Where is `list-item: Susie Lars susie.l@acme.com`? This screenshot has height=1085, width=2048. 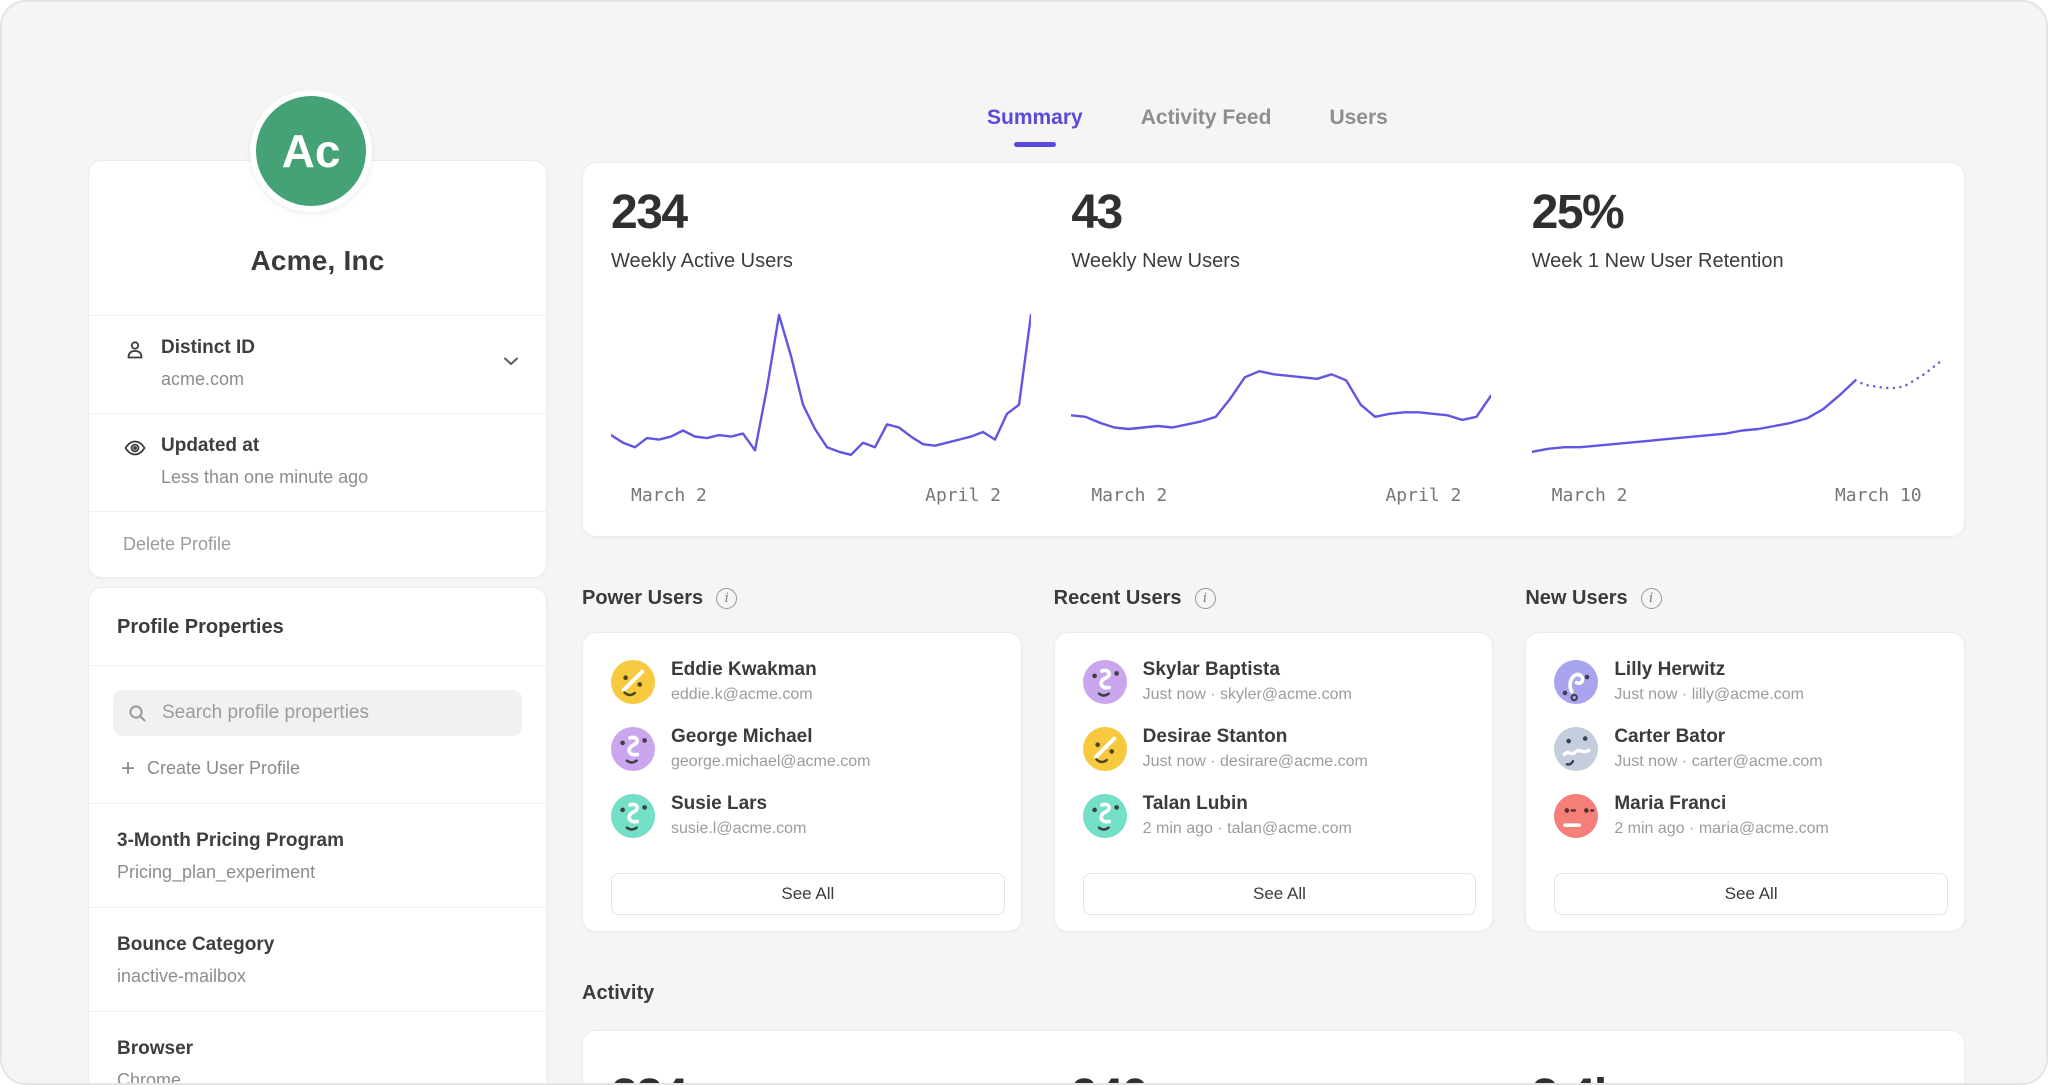 list-item: Susie Lars susie.l@acme.com is located at coordinates (808, 815).